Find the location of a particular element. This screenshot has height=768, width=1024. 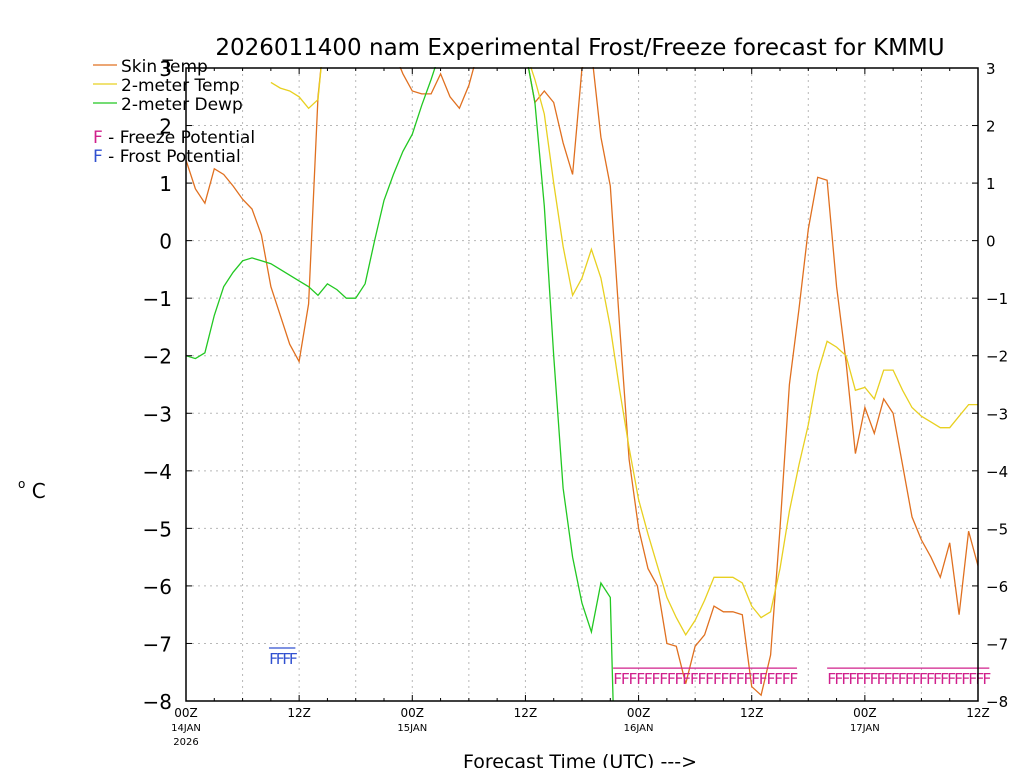

y-tick-label-right: −6 is located at coordinates (997, 587).